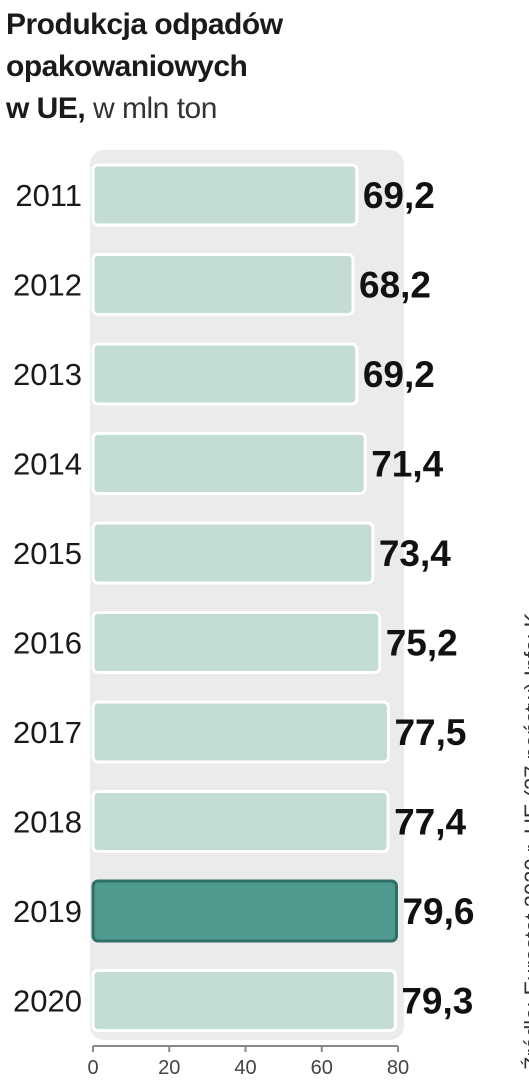  I want to click on year-label-2017: 2017, so click(47, 732).